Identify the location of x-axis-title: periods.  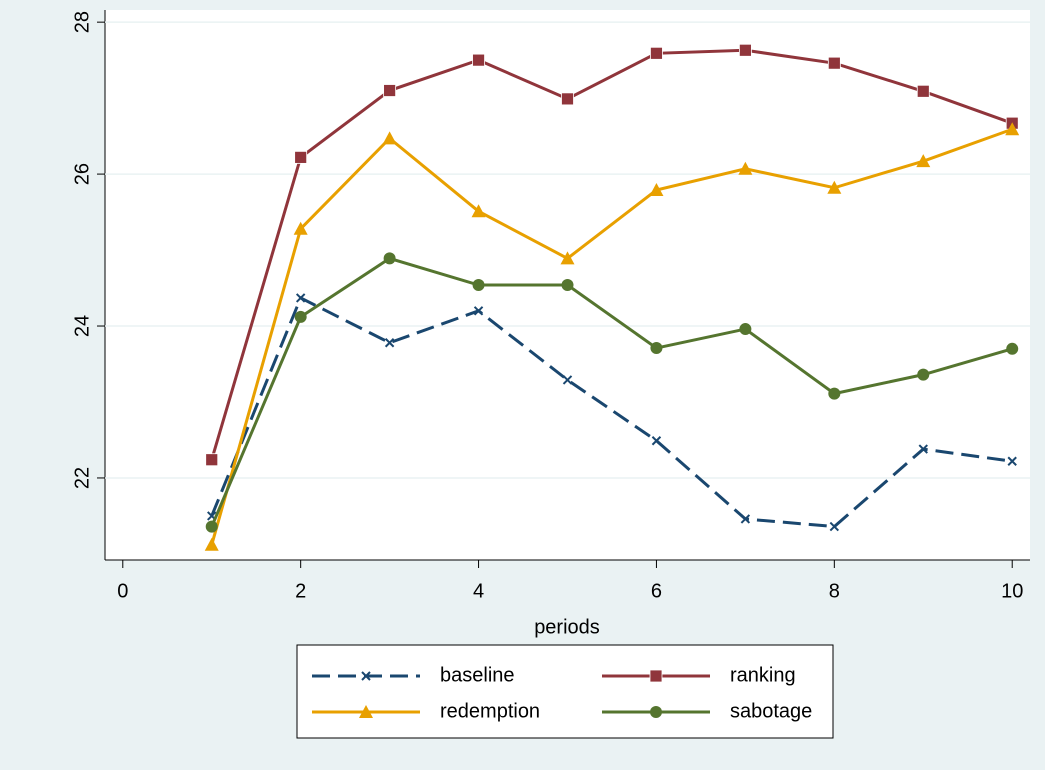
(567, 627).